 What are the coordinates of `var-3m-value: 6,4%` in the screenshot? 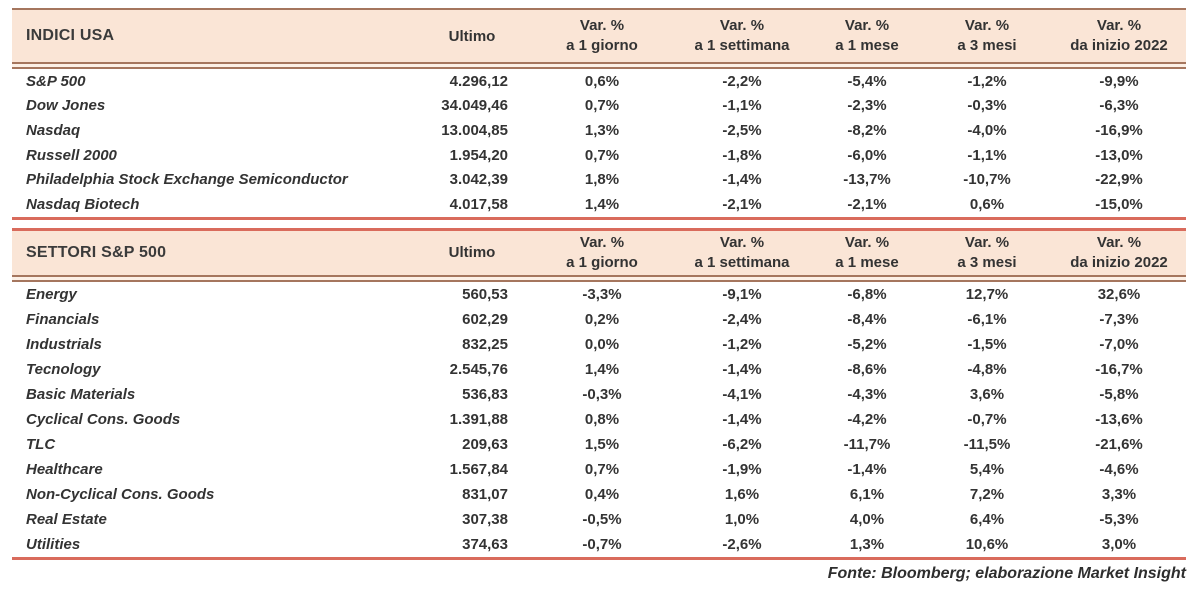 It's located at (987, 519).